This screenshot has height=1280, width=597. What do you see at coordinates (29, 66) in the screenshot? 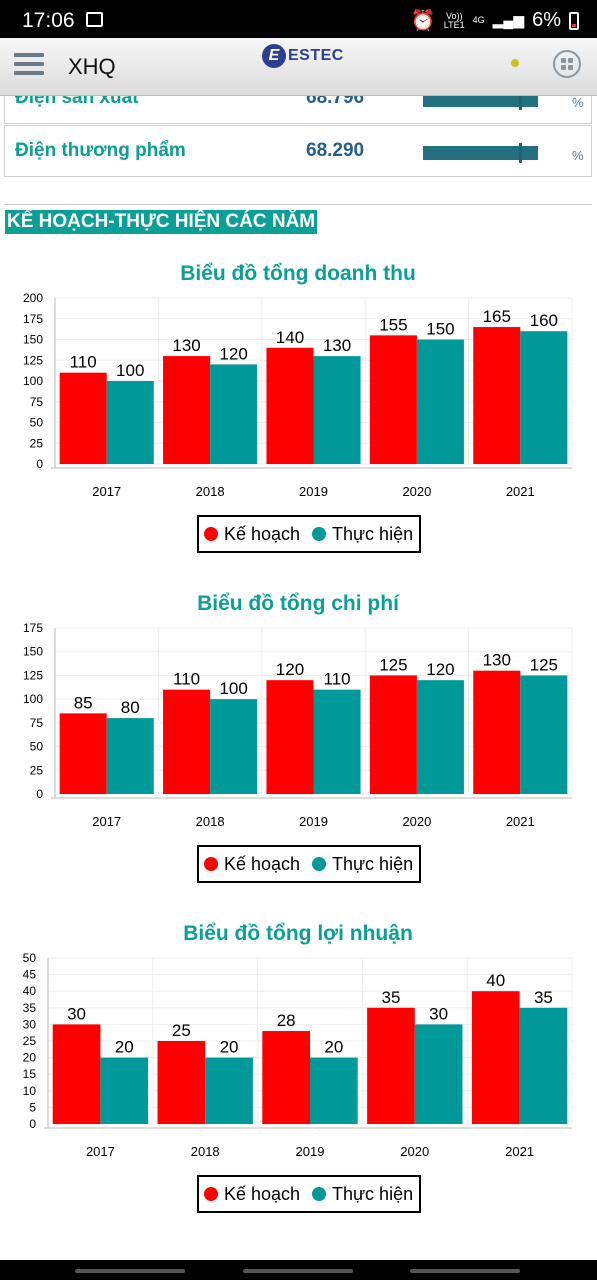
I see `menu-icon` at bounding box center [29, 66].